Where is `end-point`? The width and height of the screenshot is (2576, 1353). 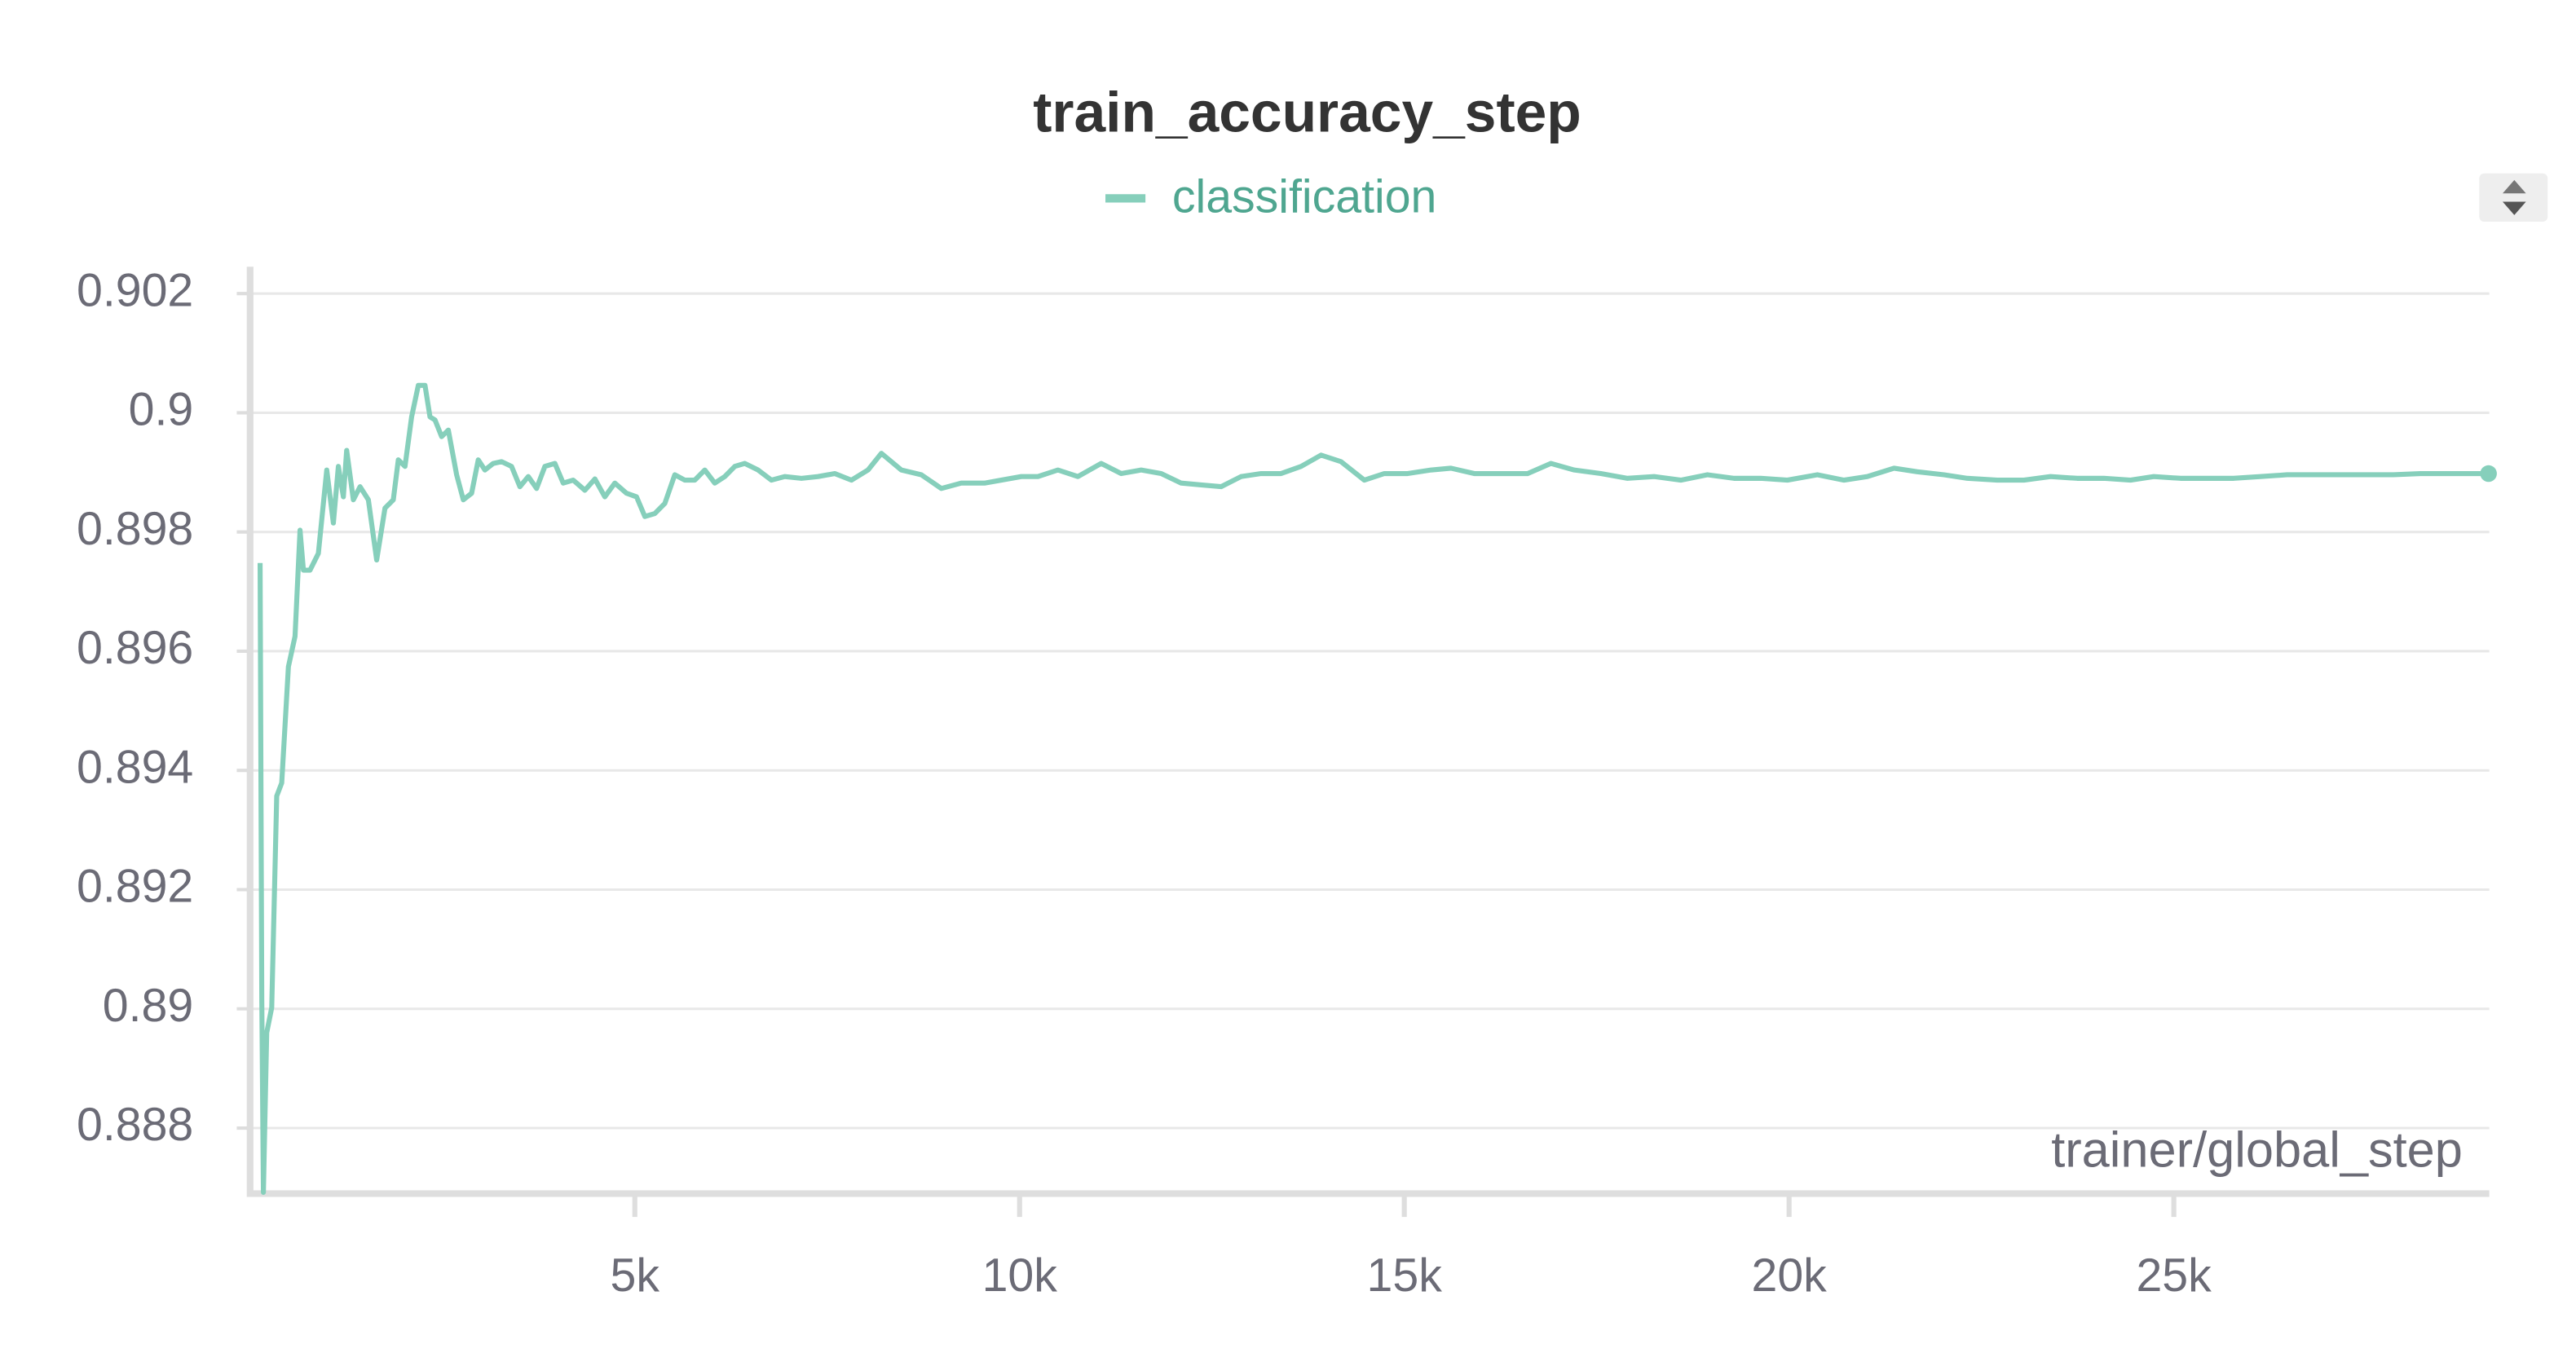 end-point is located at coordinates (2488, 474).